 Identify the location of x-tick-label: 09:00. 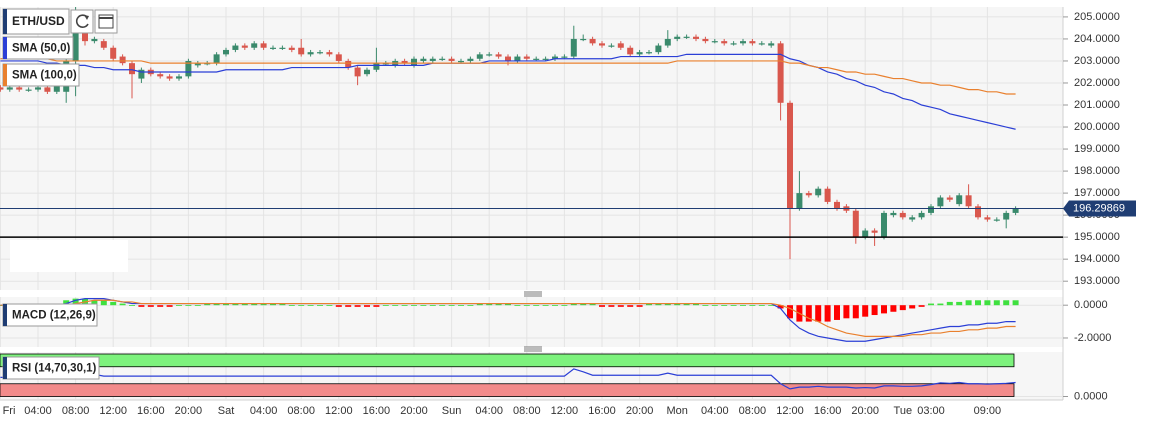
(988, 411).